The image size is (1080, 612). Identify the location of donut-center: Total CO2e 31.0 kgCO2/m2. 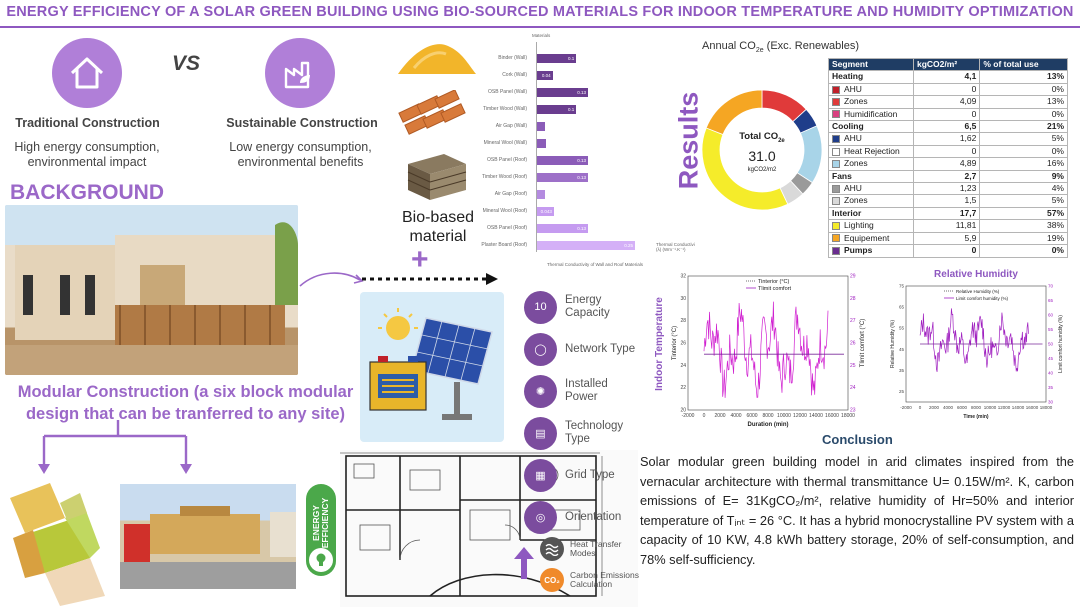
(762, 152).